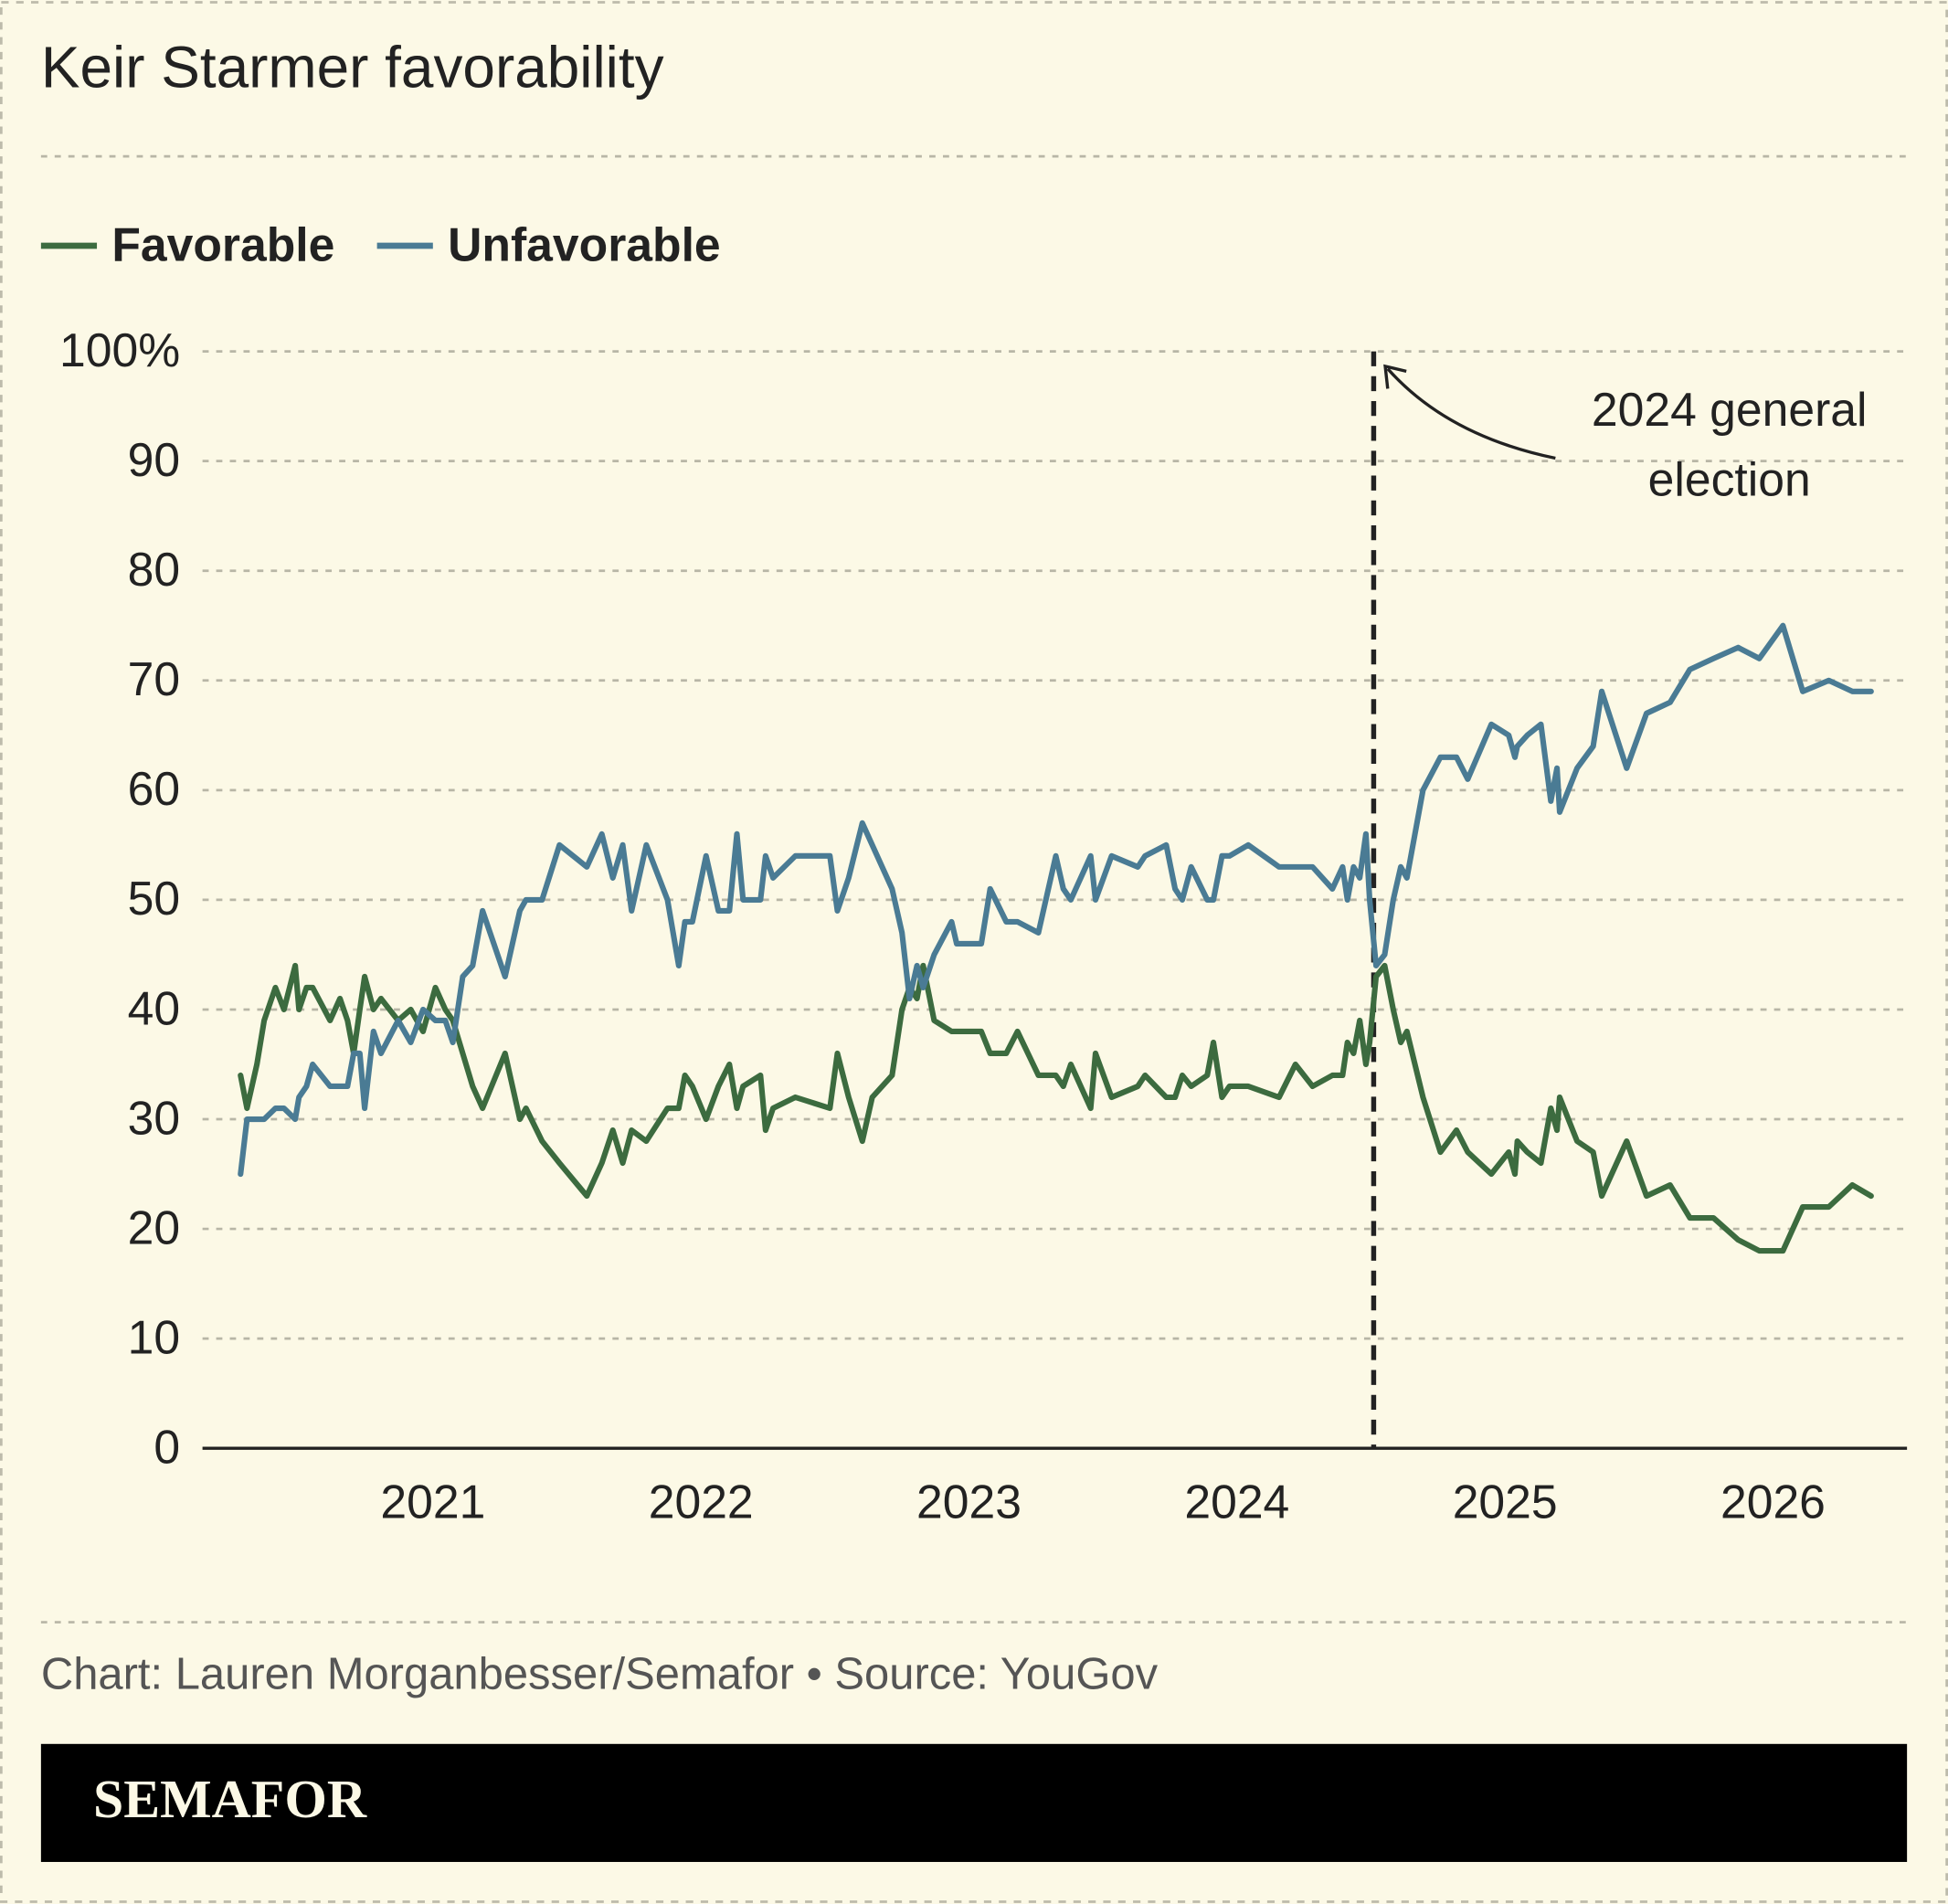 The image size is (1948, 1904). I want to click on annotation-arrow, so click(1471, 414).